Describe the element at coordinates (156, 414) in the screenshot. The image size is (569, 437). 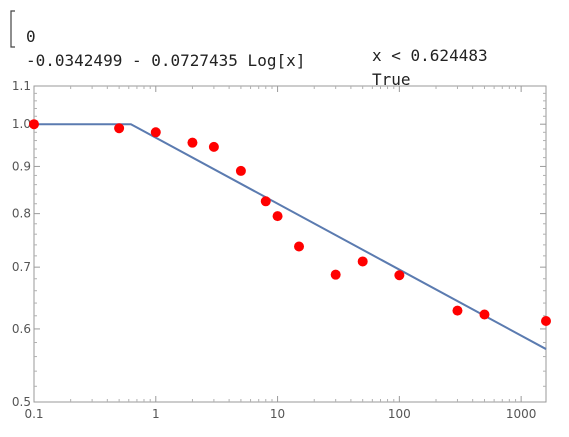
I see `x-tick-label: 1` at that location.